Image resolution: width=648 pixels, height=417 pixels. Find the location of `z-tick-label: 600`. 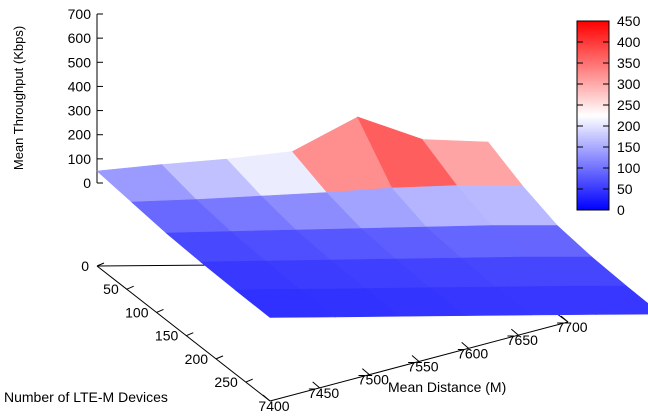

z-tick-label: 600 is located at coordinates (80, 38).